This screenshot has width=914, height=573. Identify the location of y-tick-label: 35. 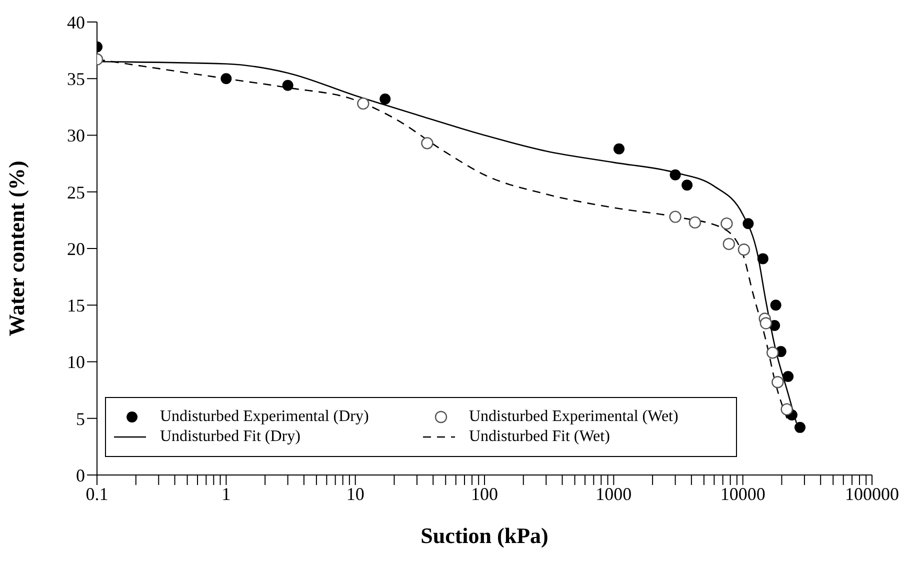
(76, 79).